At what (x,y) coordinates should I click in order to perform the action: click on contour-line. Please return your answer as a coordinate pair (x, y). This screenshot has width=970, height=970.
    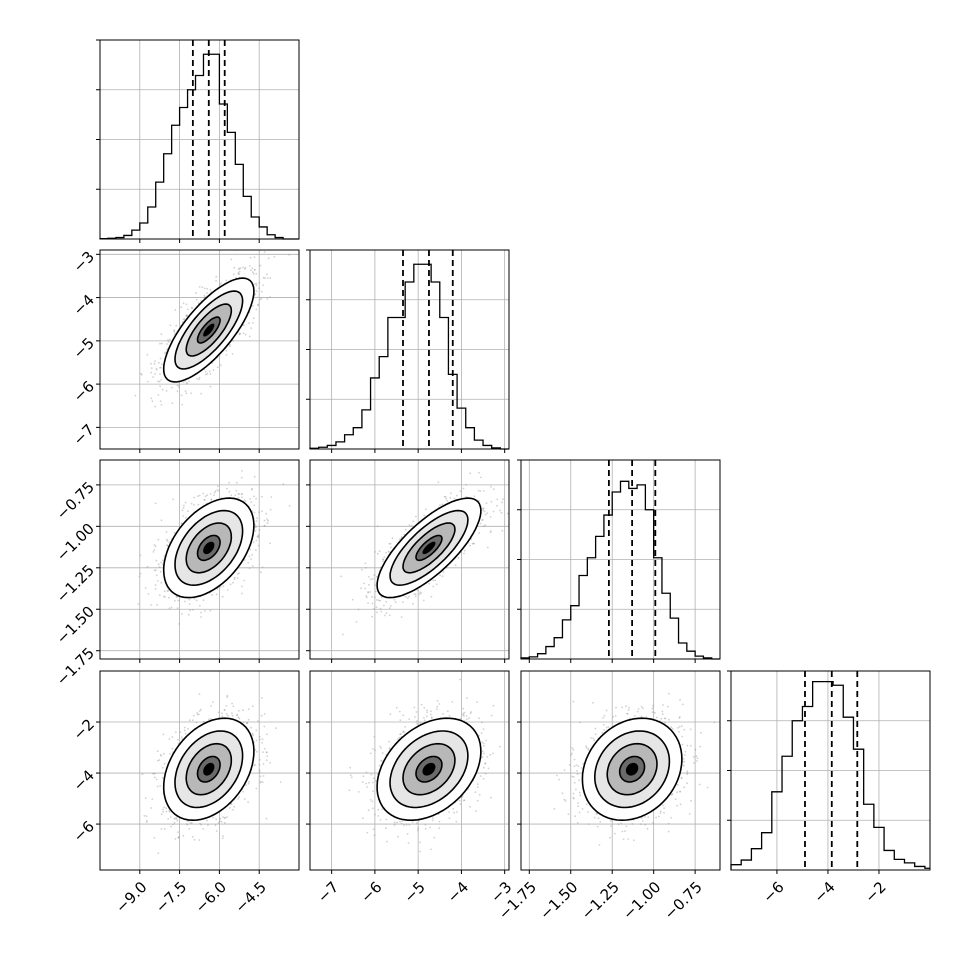
    Looking at the image, I should click on (208, 548).